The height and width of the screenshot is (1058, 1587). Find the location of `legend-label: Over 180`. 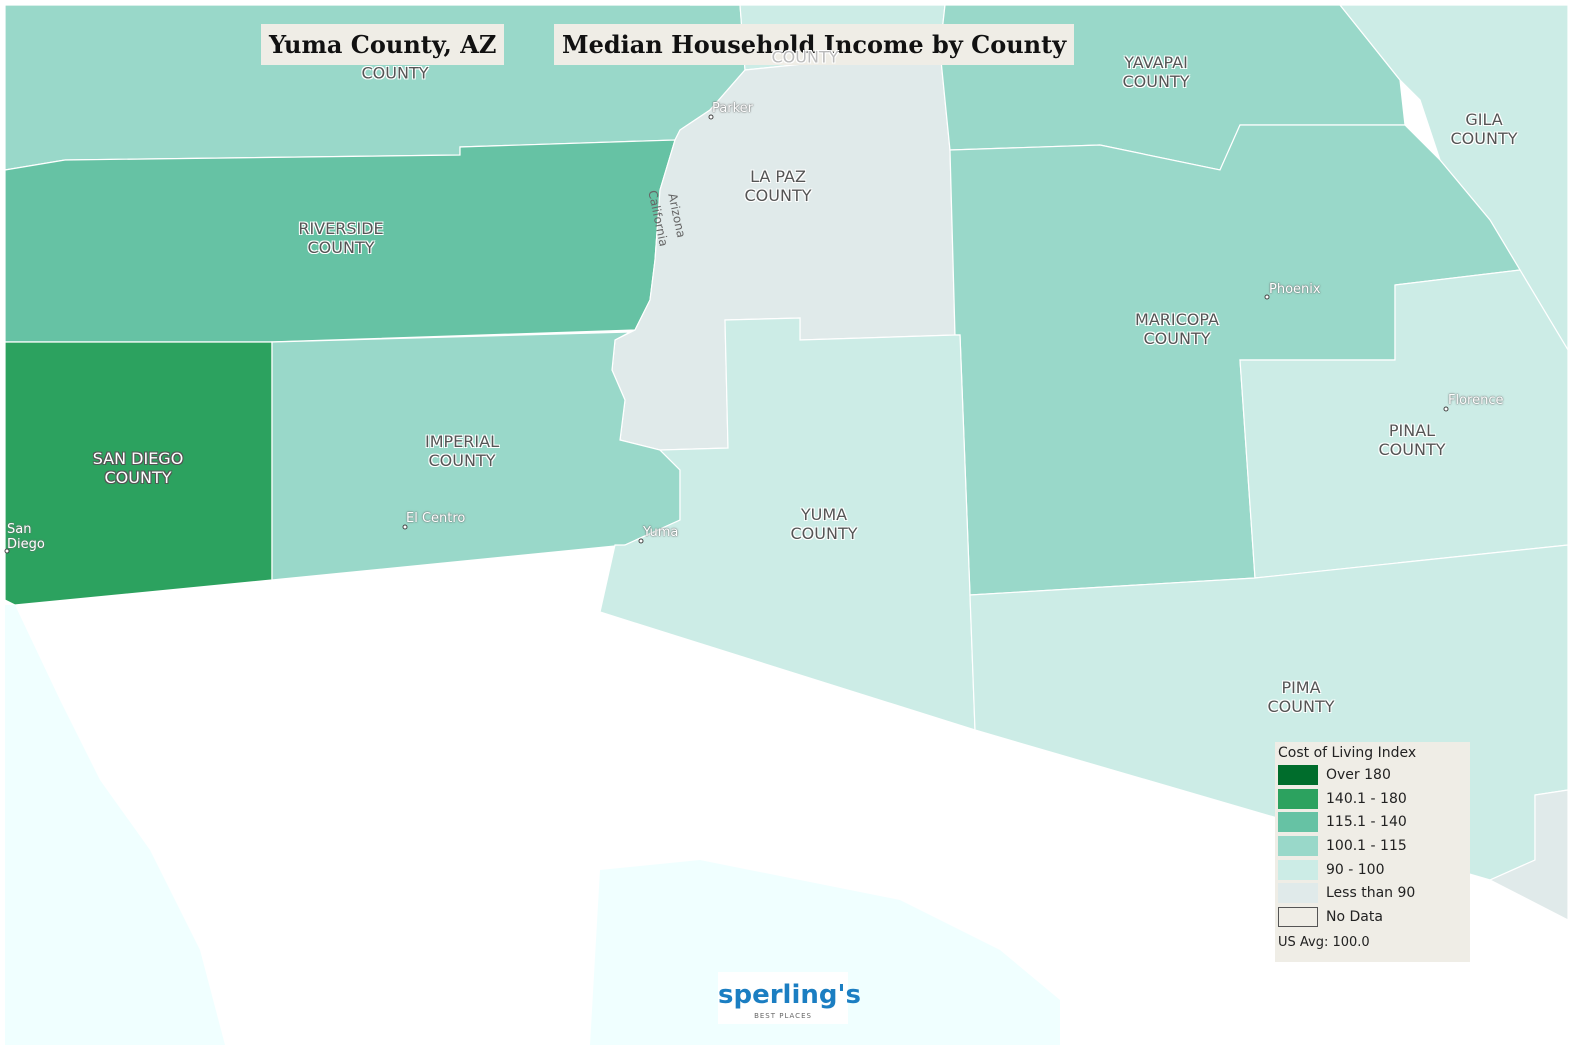

legend-label: Over 180 is located at coordinates (1358, 774).